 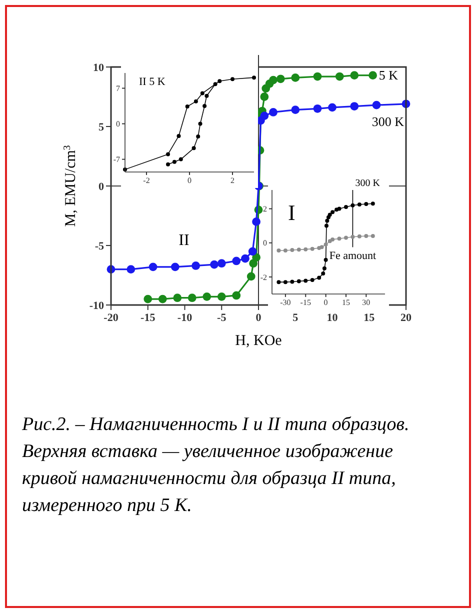 What do you see at coordinates (184, 240) in the screenshot?
I see `annotation: II` at bounding box center [184, 240].